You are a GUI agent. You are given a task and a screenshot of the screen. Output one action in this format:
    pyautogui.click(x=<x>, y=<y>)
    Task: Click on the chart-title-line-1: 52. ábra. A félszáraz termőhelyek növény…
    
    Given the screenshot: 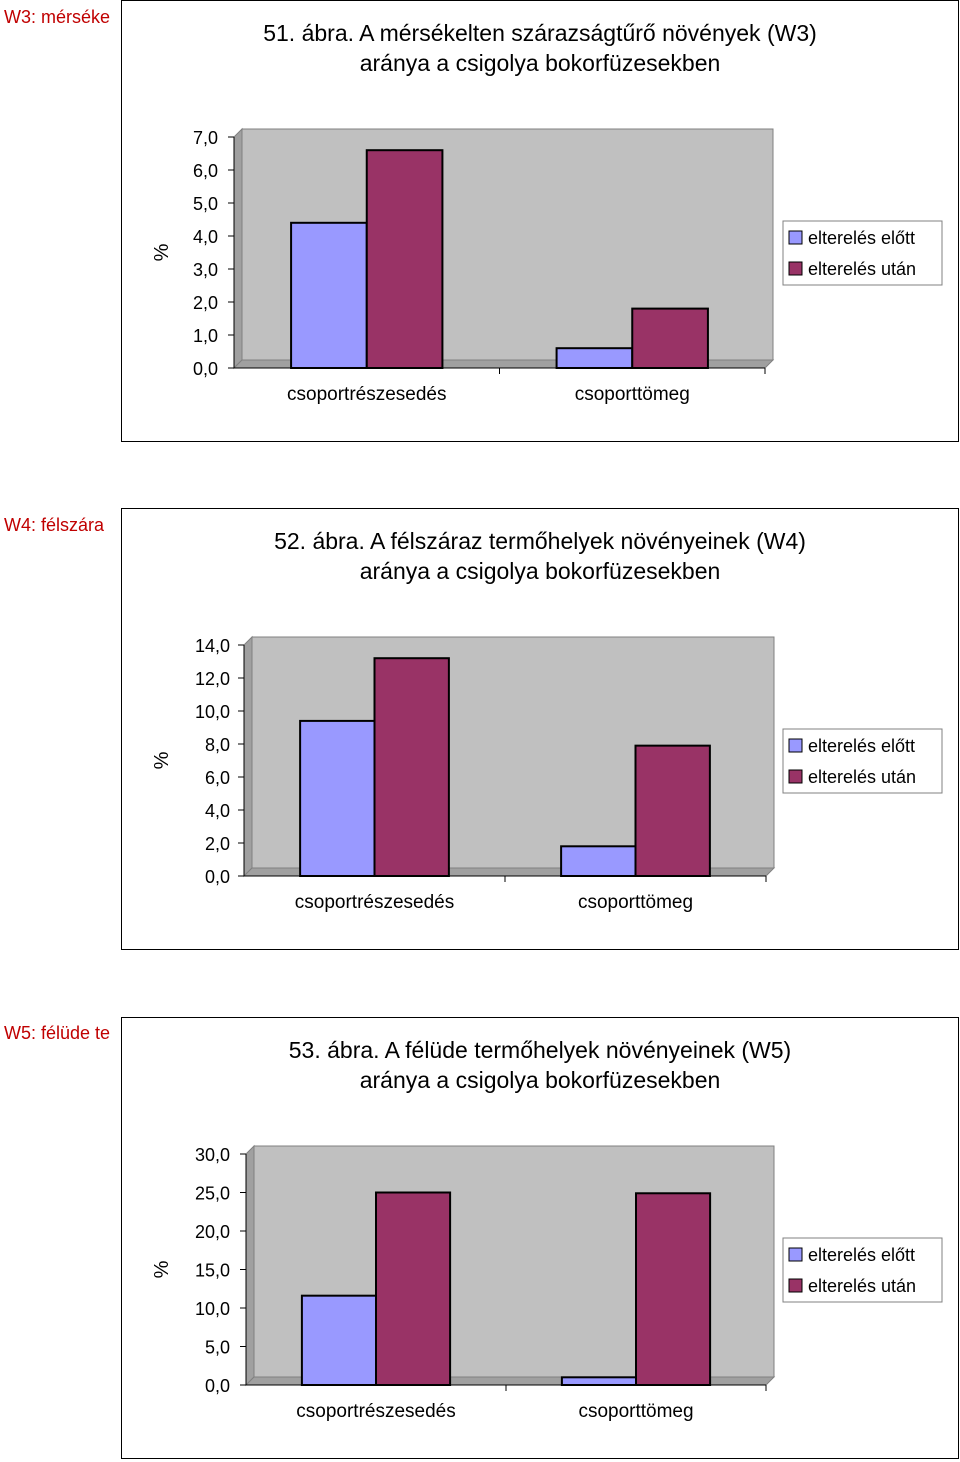 What is the action you would take?
    pyautogui.click(x=540, y=541)
    